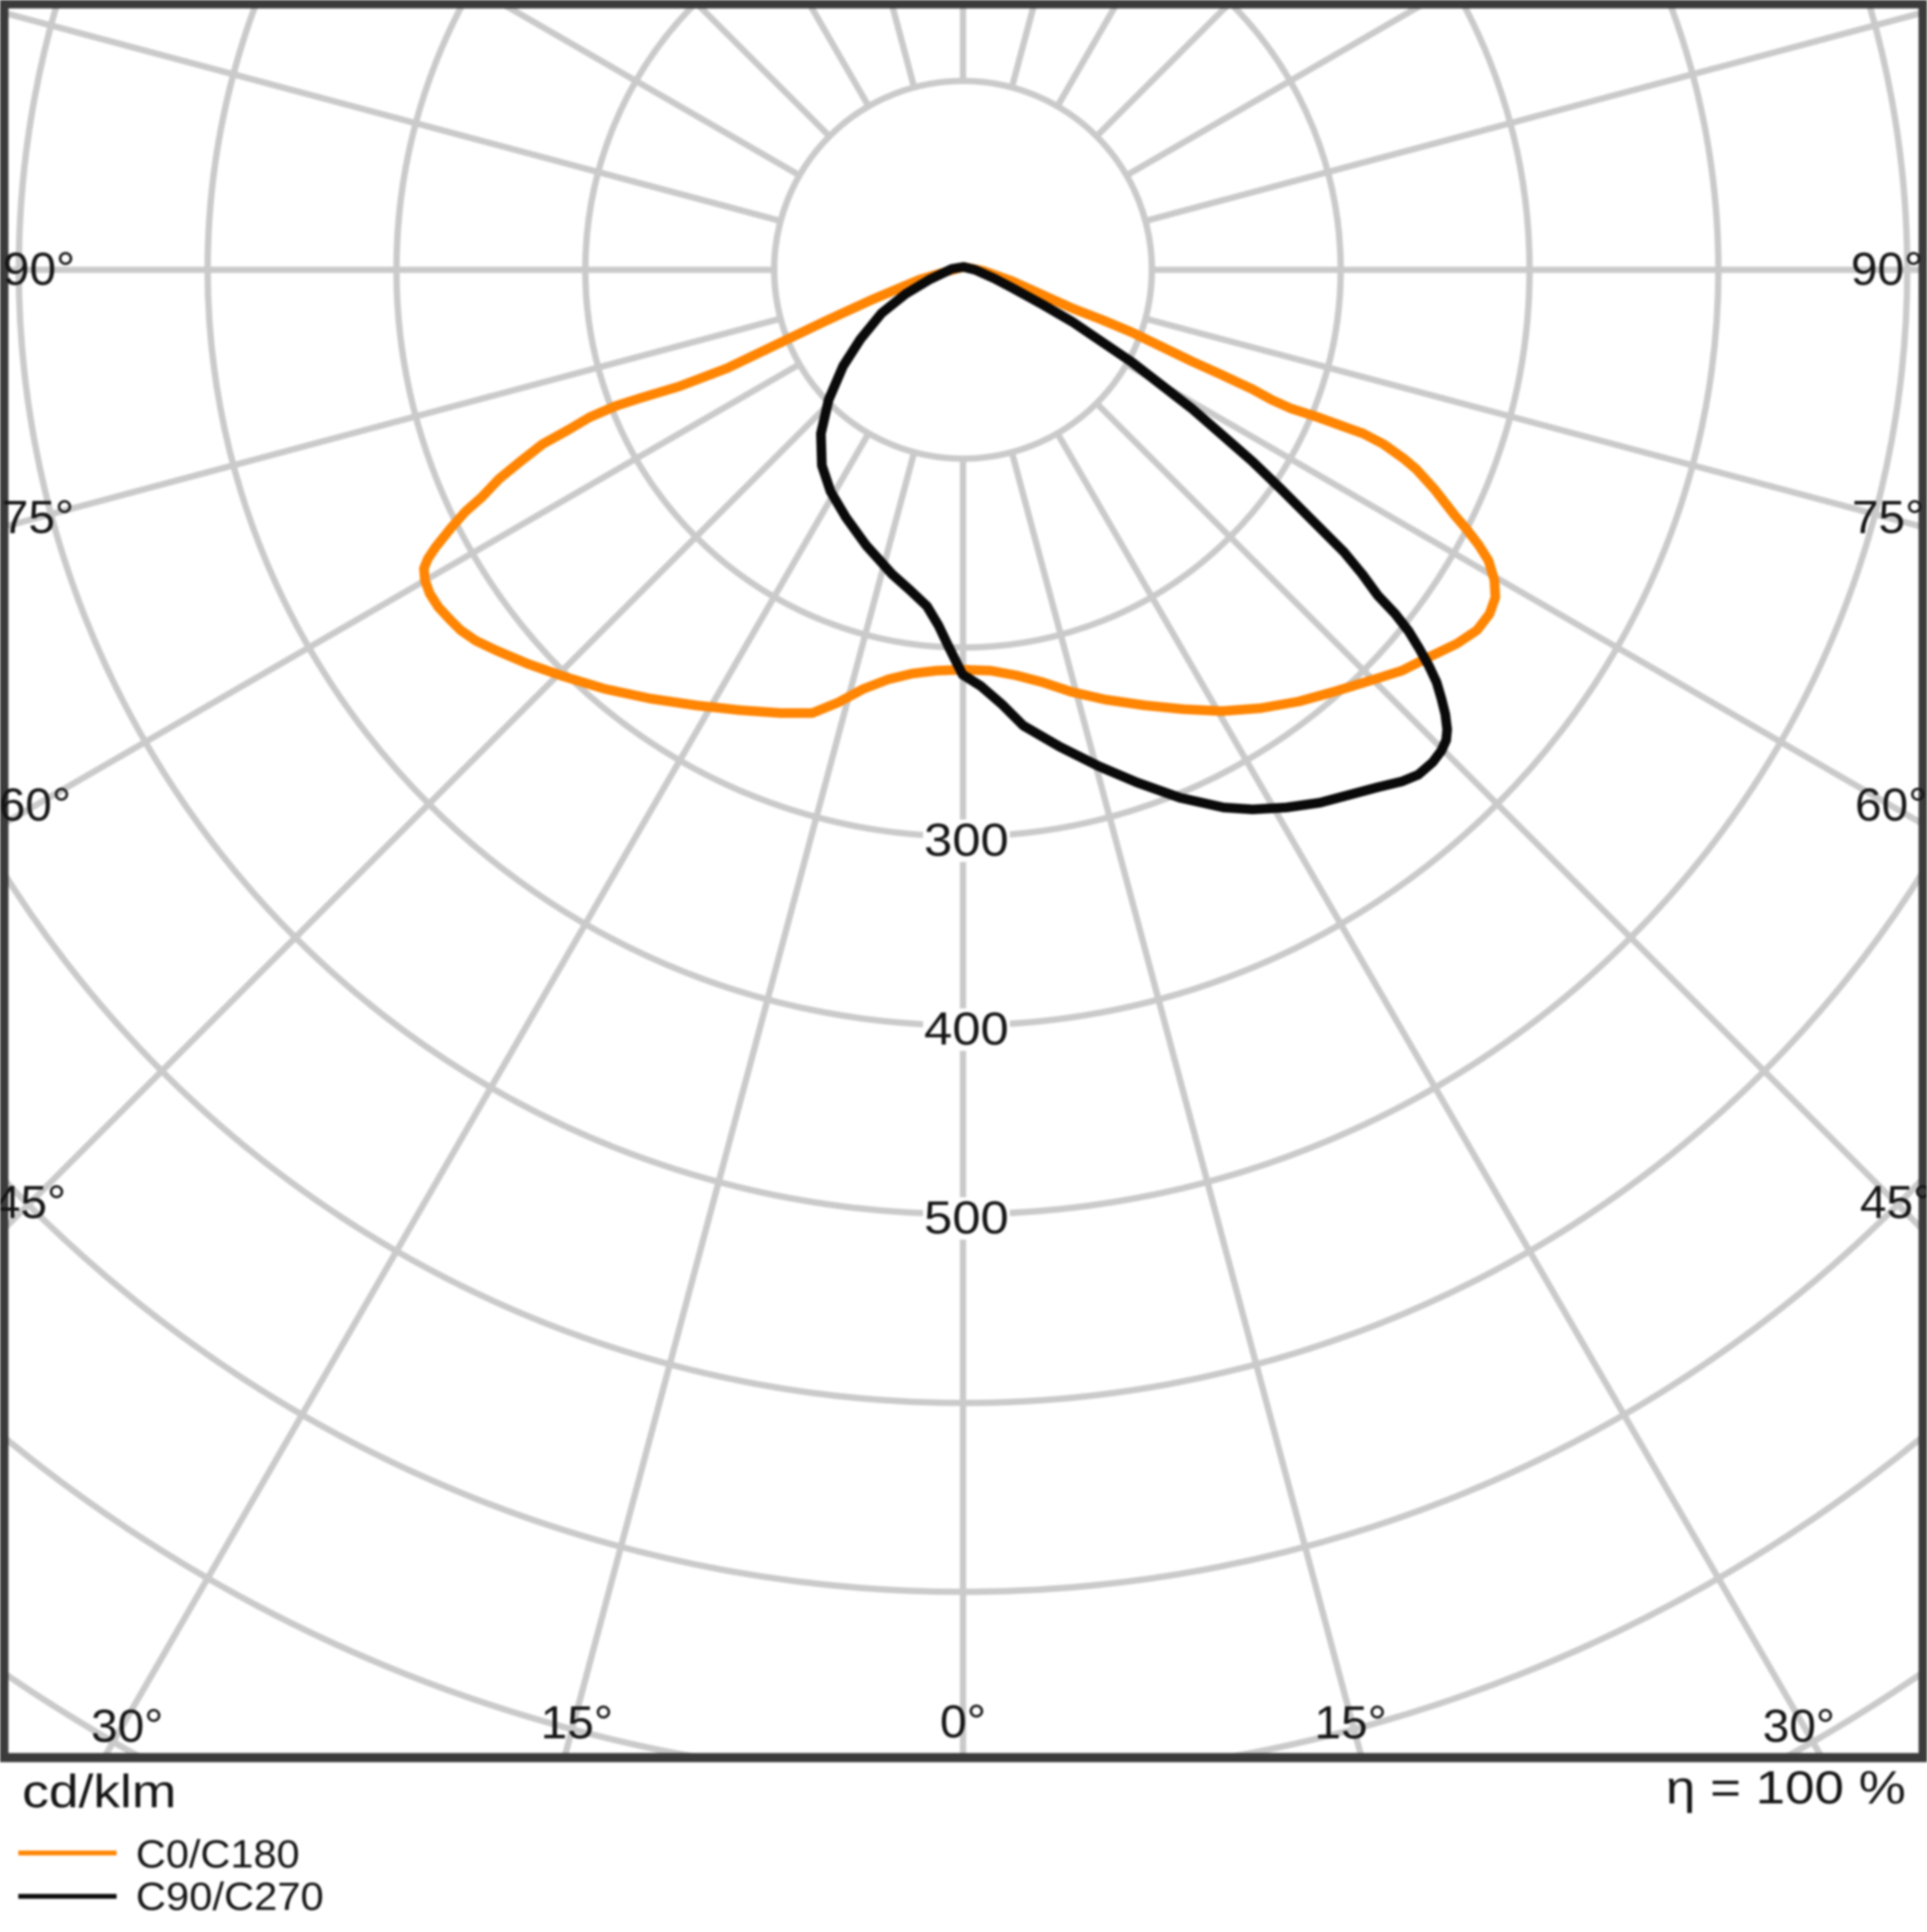 This screenshot has width=1927, height=1932. What do you see at coordinates (230, 1896) in the screenshot?
I see `svg-text: C90/C270` at bounding box center [230, 1896].